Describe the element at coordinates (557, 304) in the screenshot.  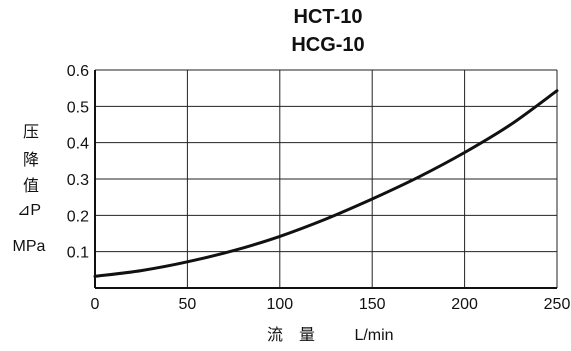
I see `x-tick-label: 250` at that location.